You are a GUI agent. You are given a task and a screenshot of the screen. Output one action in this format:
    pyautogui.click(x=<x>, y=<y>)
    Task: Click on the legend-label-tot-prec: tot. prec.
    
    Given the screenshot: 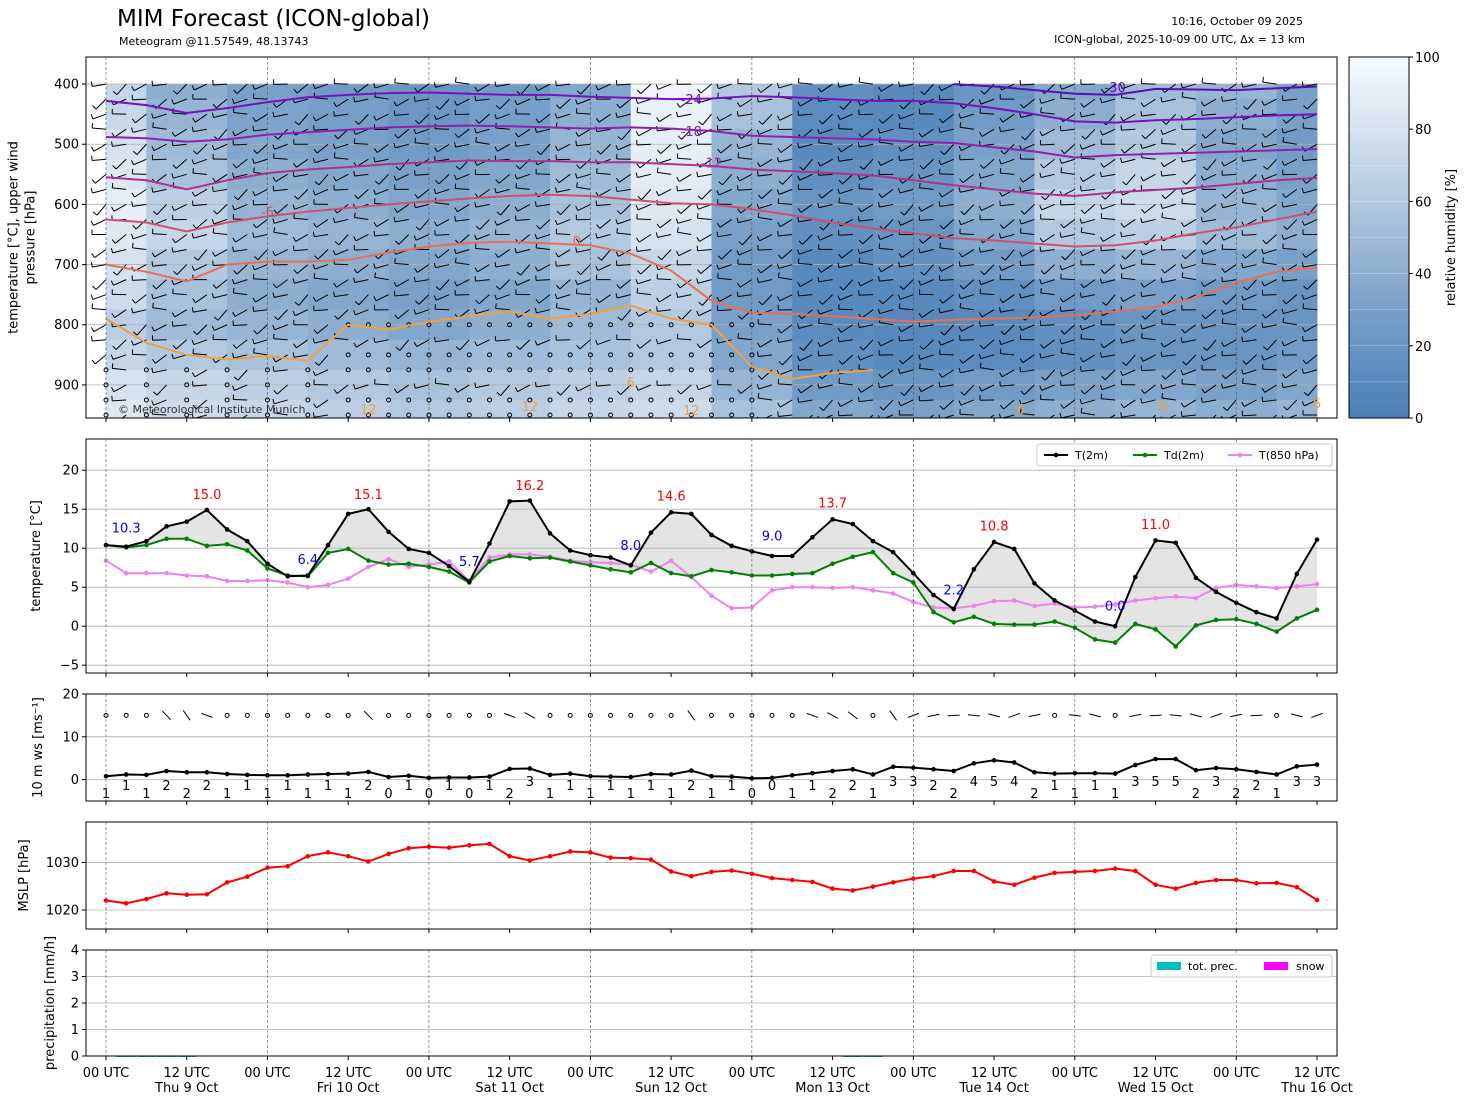 What is the action you would take?
    pyautogui.click(x=1213, y=966)
    